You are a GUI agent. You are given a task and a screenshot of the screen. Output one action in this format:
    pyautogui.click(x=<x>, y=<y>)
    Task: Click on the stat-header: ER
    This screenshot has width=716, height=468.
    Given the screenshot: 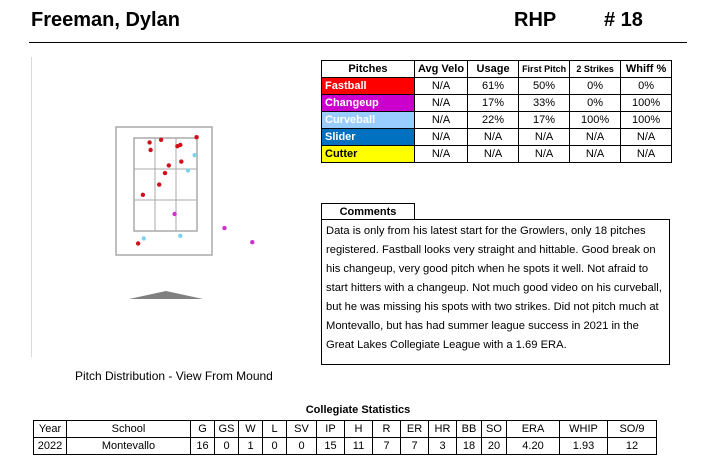 What is the action you would take?
    pyautogui.click(x=414, y=429)
    